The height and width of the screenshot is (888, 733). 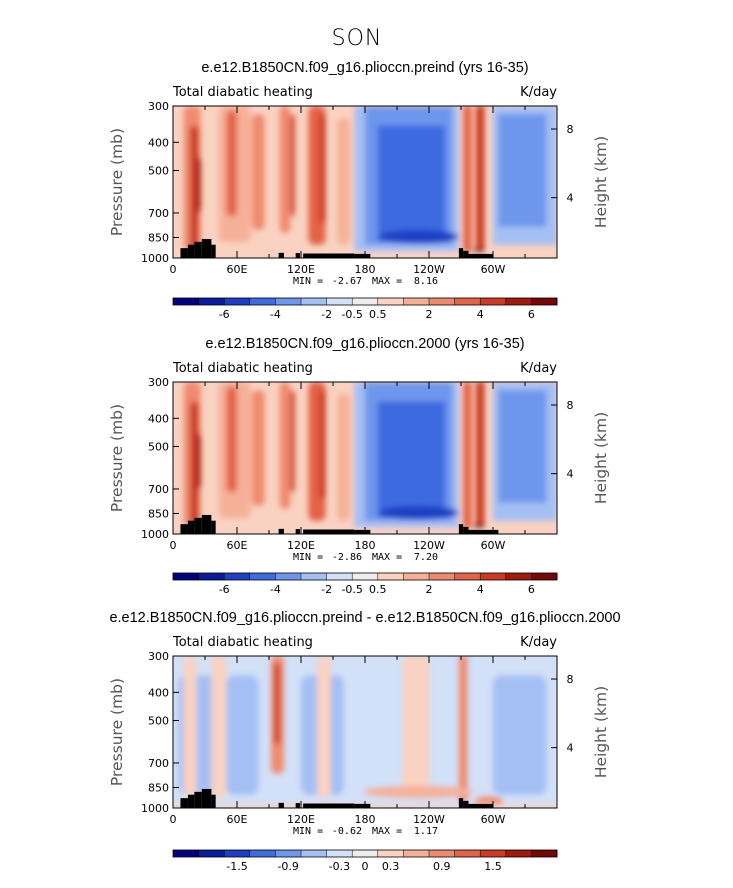 What do you see at coordinates (538, 368) in the screenshot?
I see `right-string: K/day` at bounding box center [538, 368].